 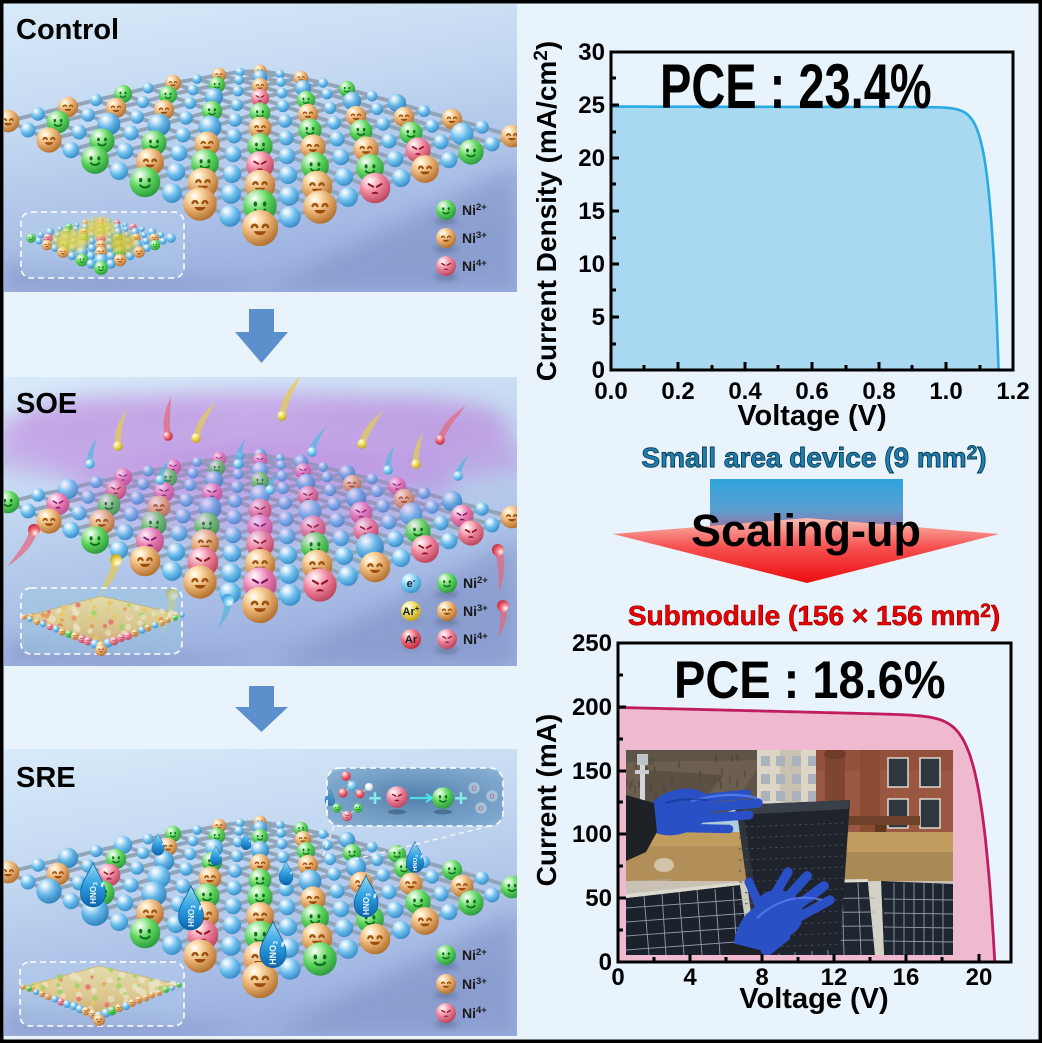 I want to click on svg-text: 15, so click(x=591, y=211).